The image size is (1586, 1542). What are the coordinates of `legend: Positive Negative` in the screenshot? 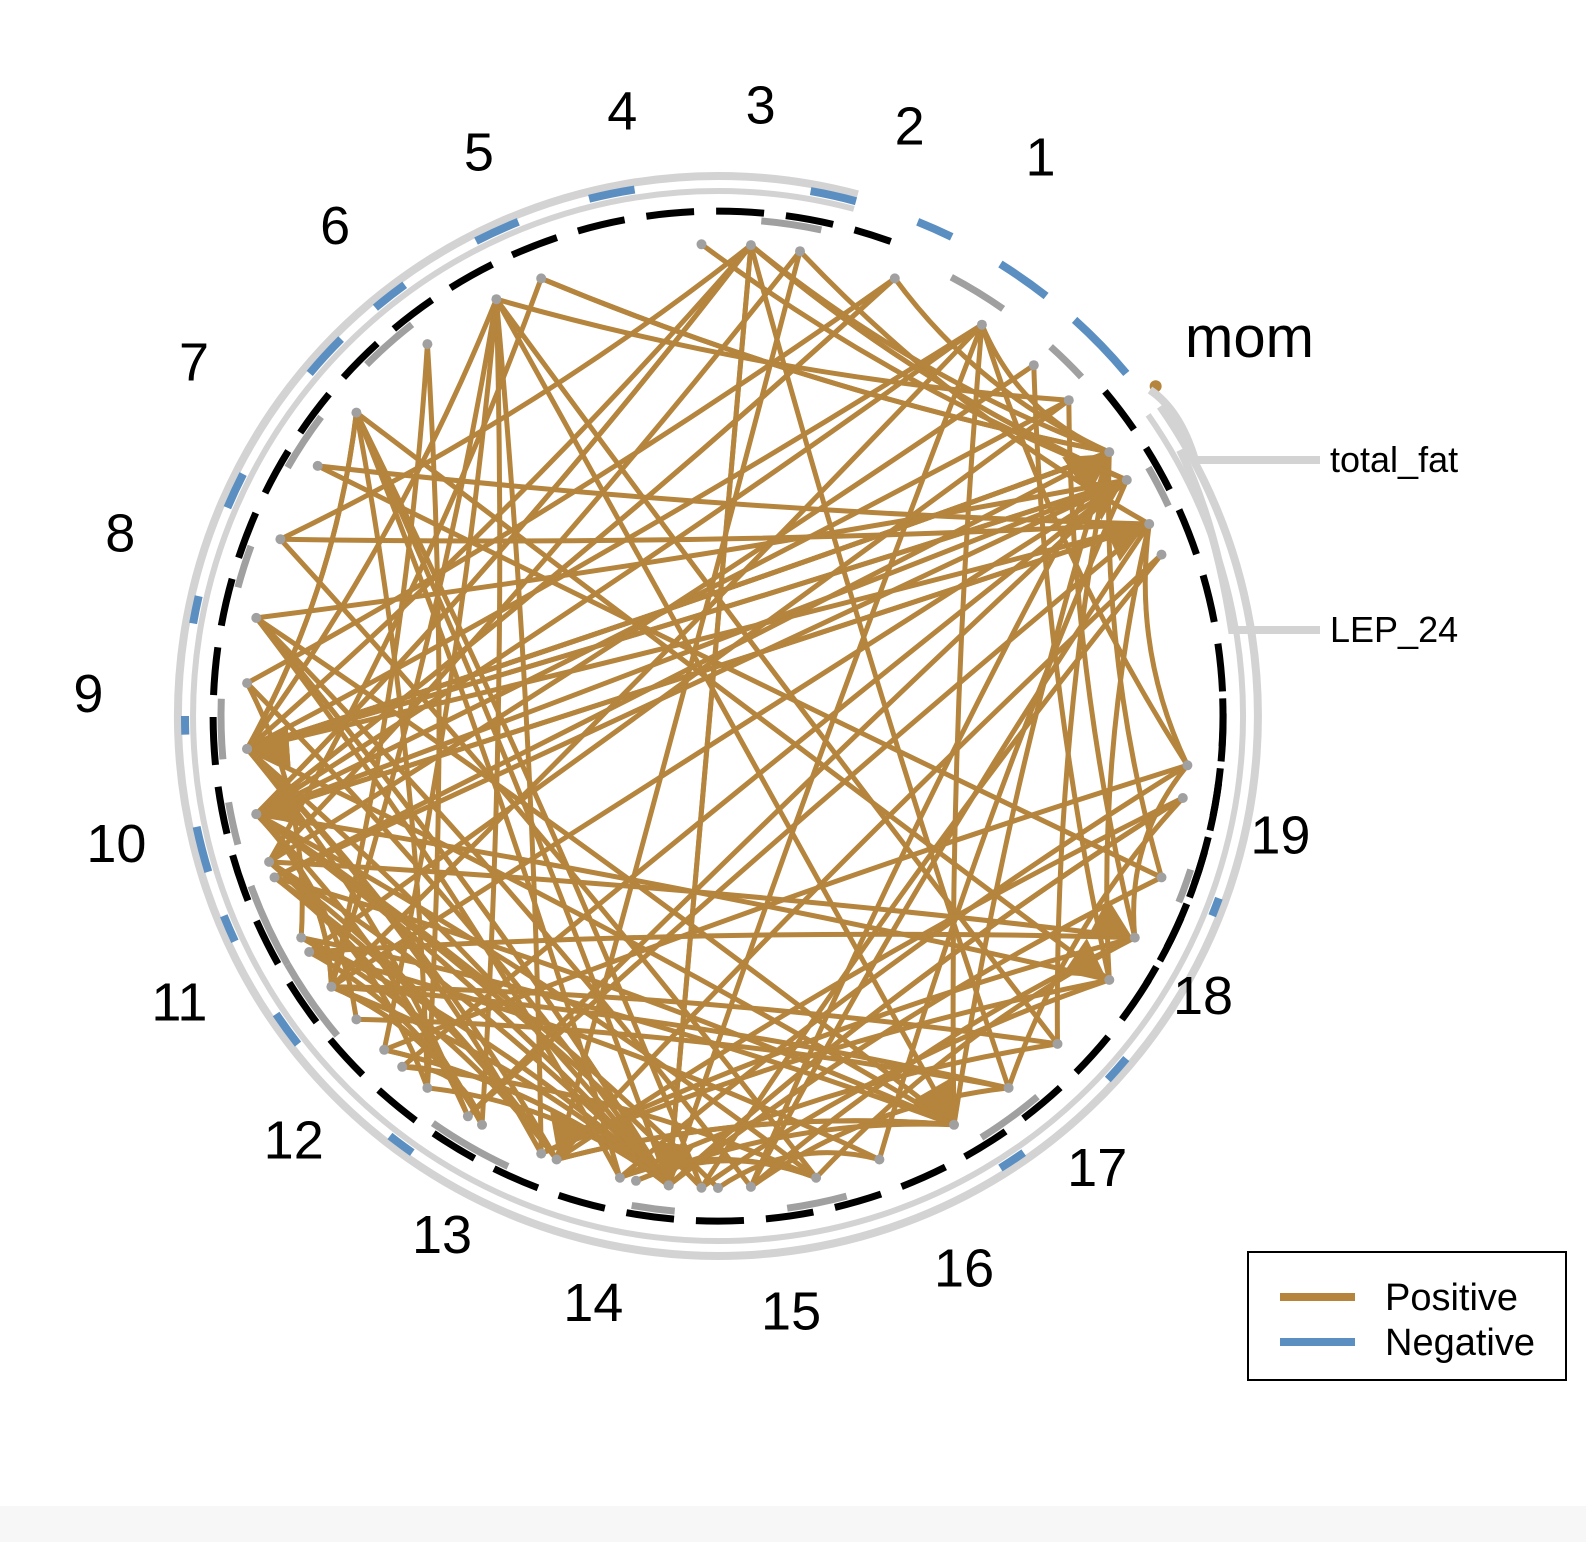 It's located at (1407, 1316).